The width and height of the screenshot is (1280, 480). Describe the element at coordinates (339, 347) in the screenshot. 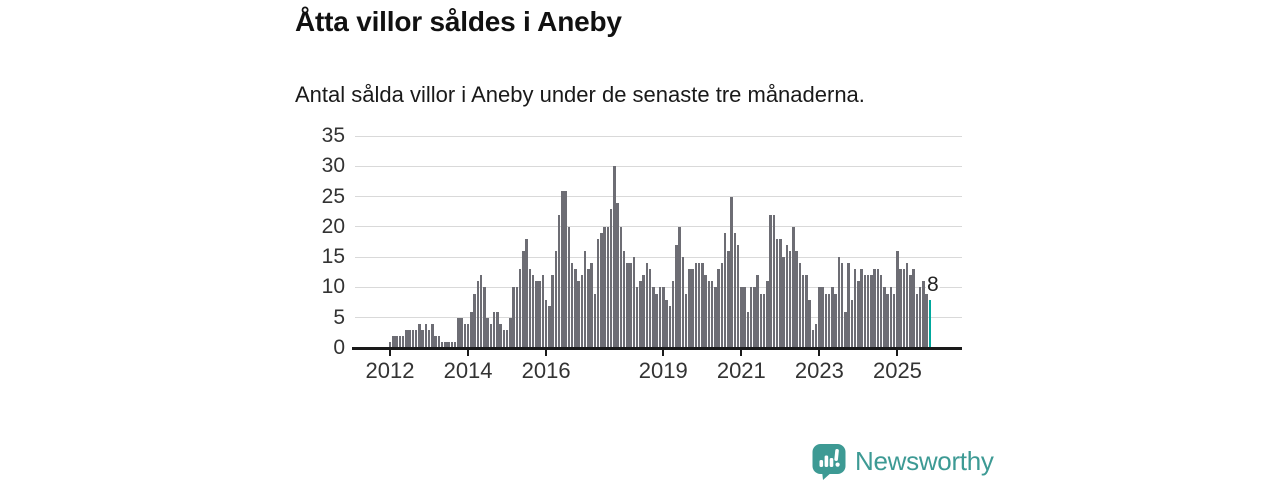

I see `y-tick-label-0: 0` at that location.